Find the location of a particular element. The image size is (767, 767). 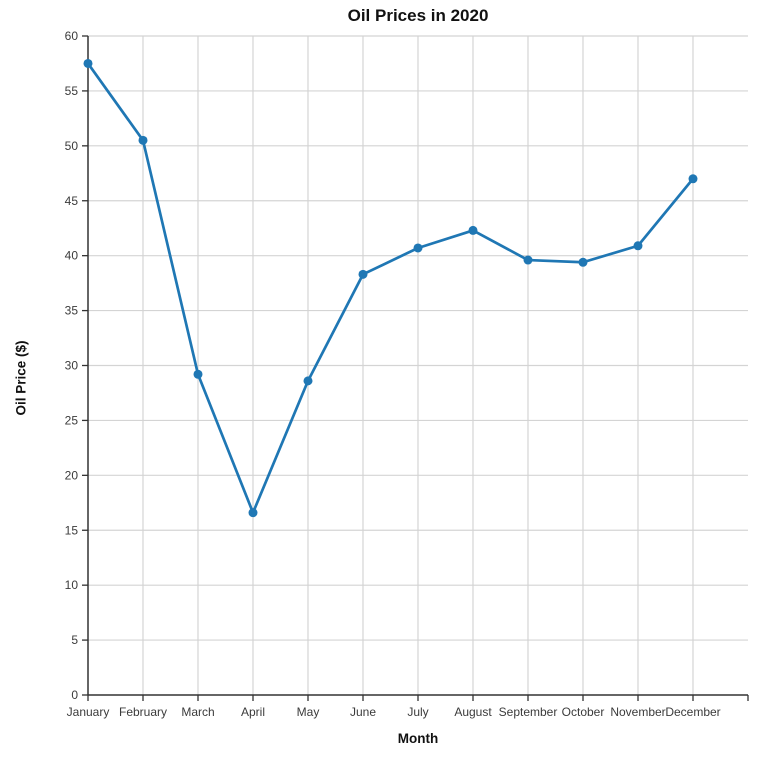

x-tick-label: October is located at coordinates (583, 712).